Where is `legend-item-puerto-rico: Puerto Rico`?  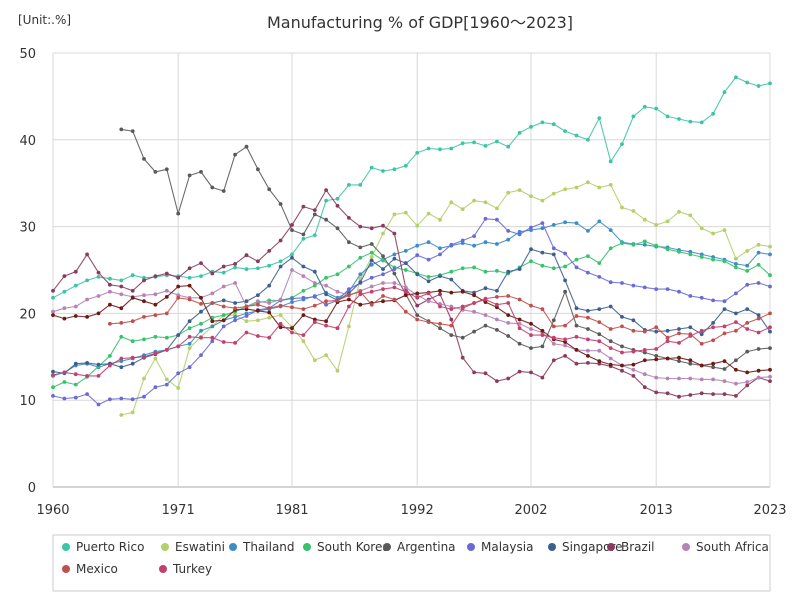 legend-item-puerto-rico: Puerto Rico is located at coordinates (103, 547).